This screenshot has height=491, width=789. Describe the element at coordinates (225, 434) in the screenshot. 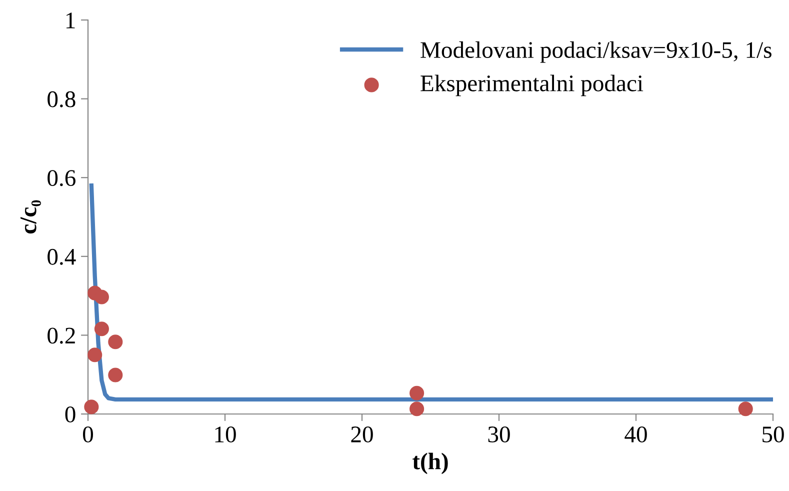

I see `x-tick-label: 10` at that location.